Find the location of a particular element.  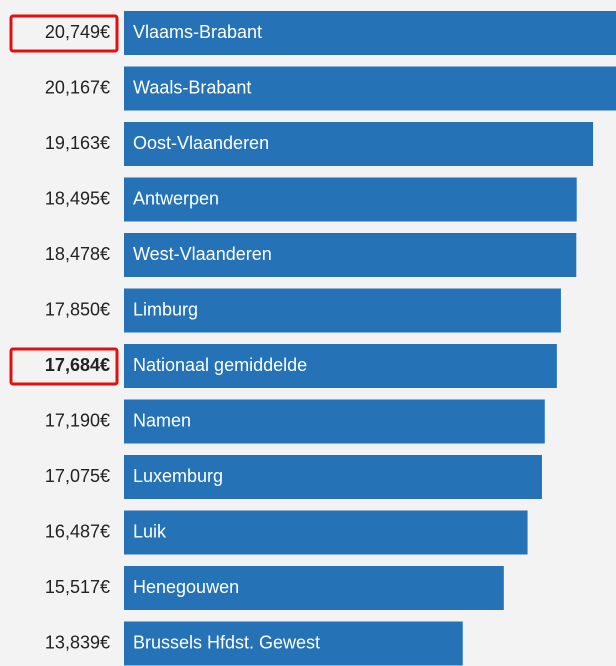

bar-label: Henegouwen is located at coordinates (186, 587).